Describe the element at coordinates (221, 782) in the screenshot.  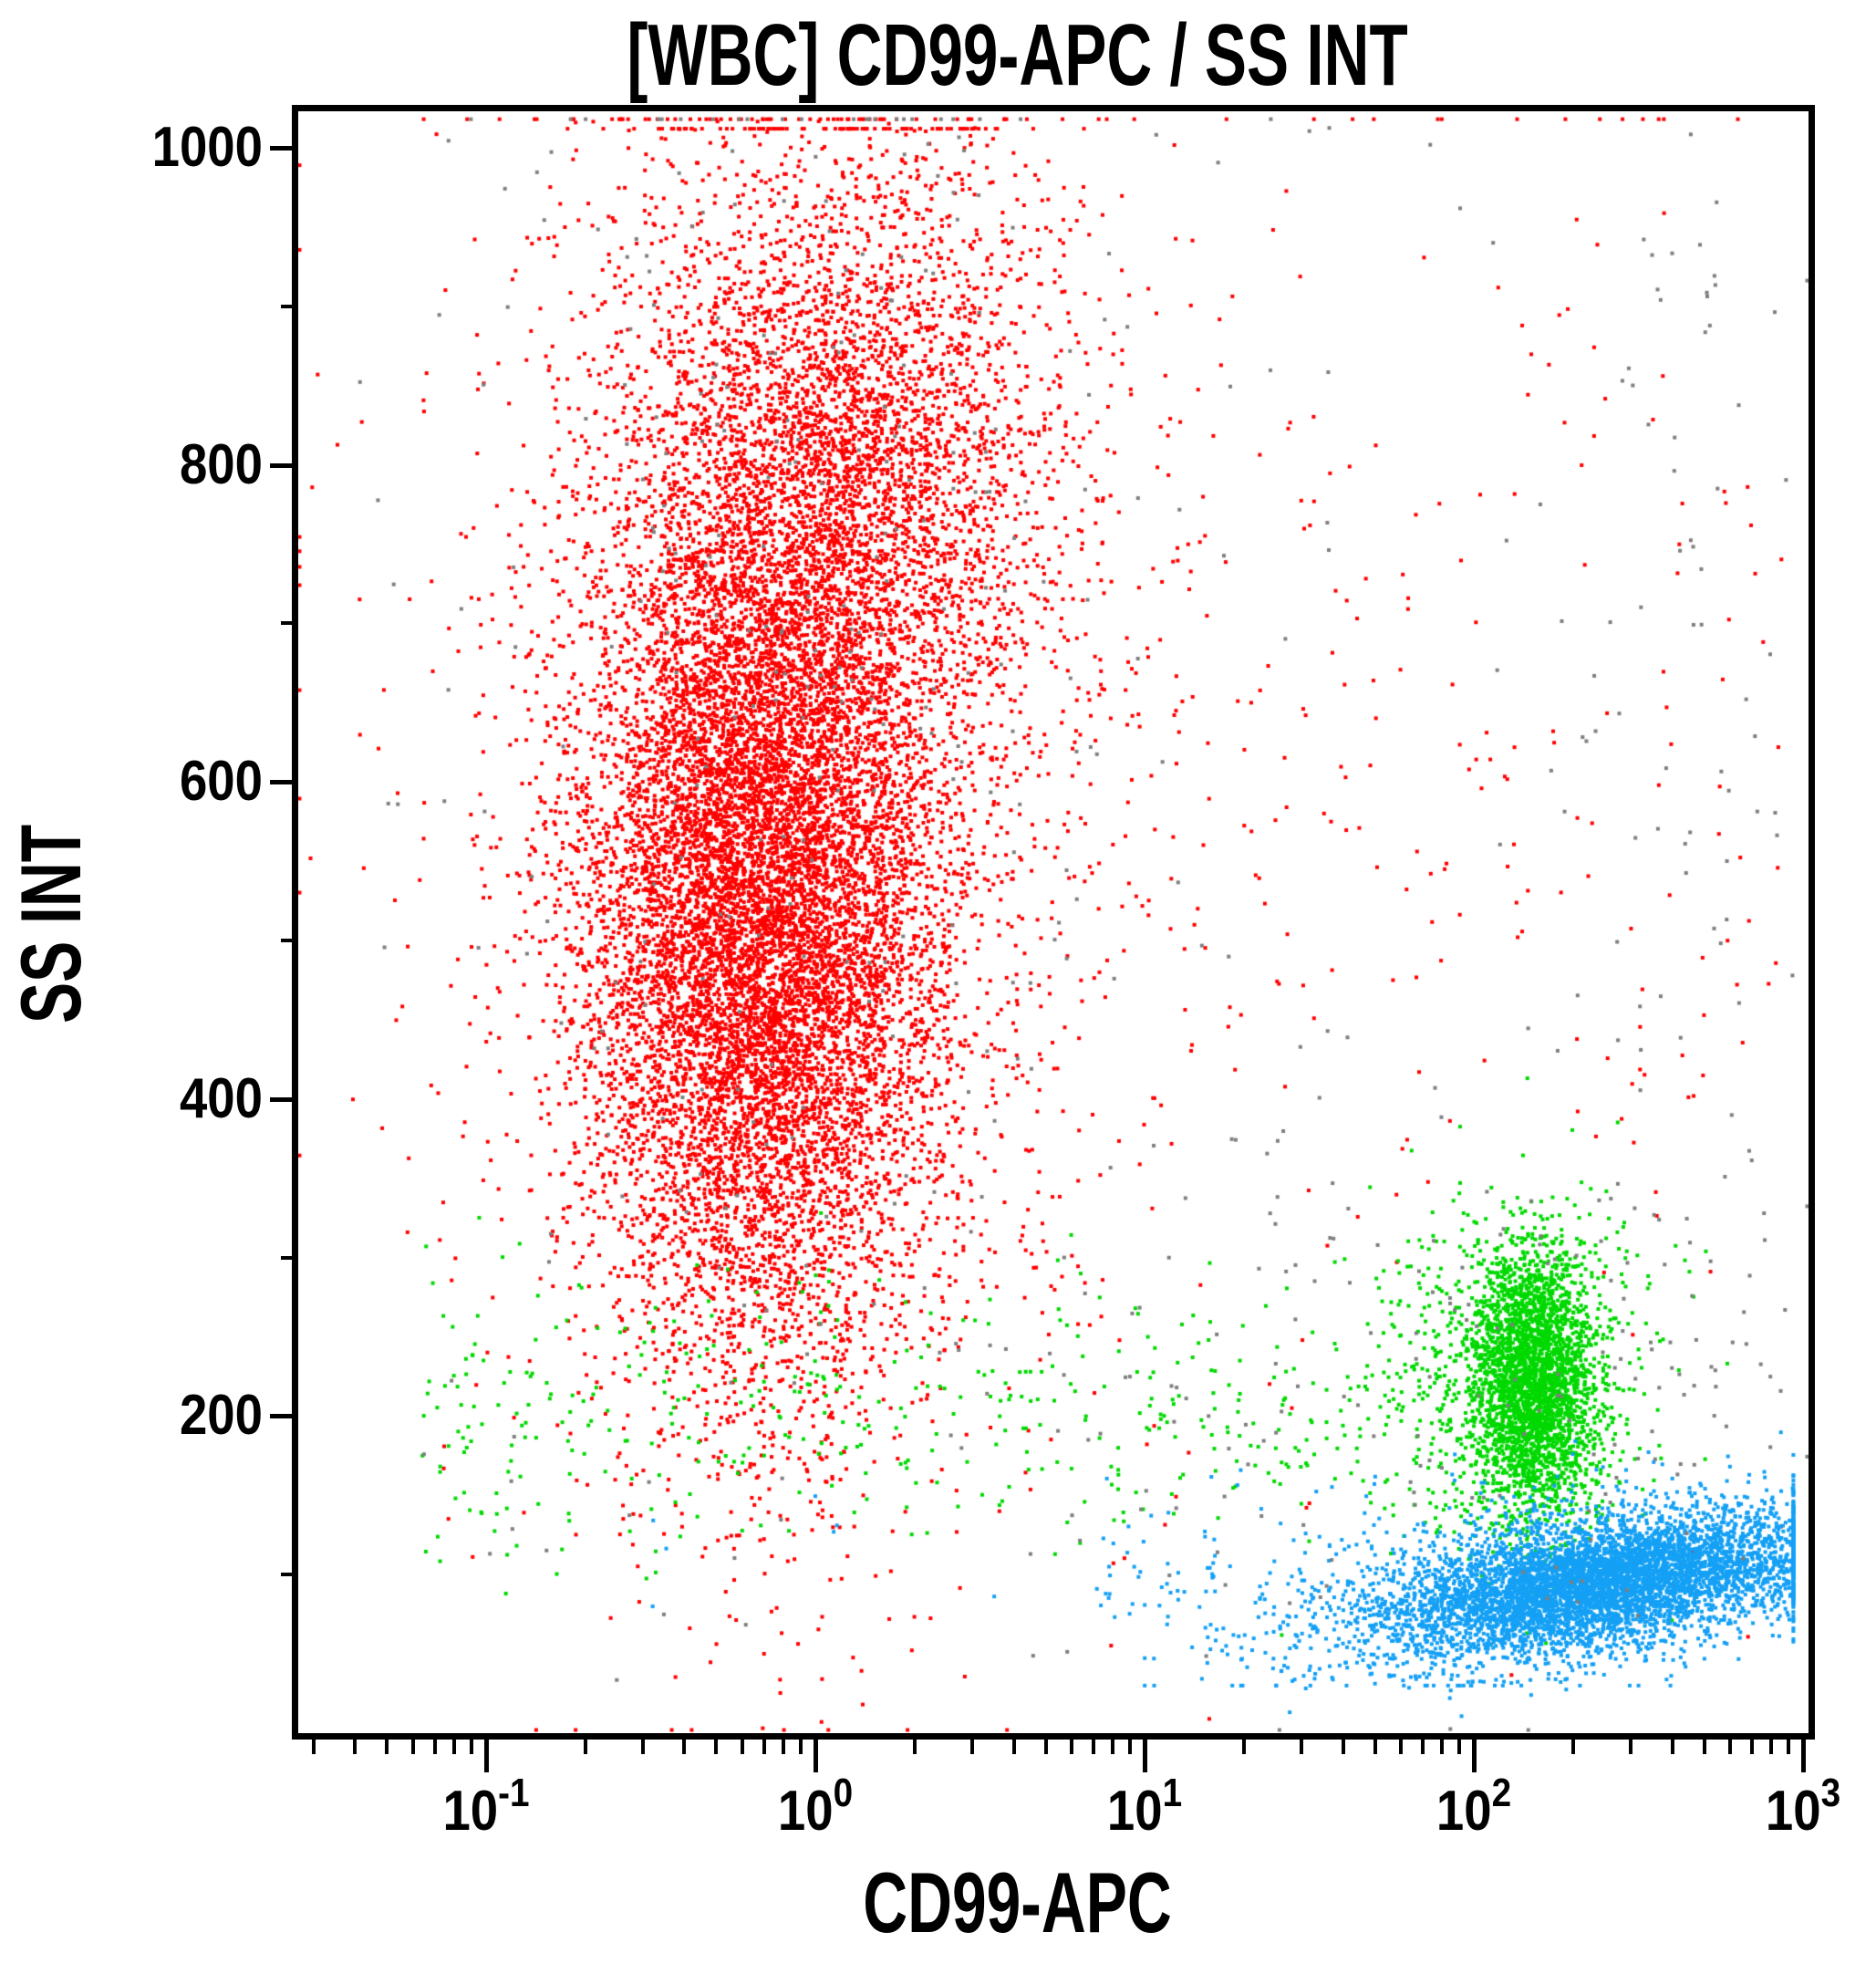
I see `y-tick-label: 600` at that location.